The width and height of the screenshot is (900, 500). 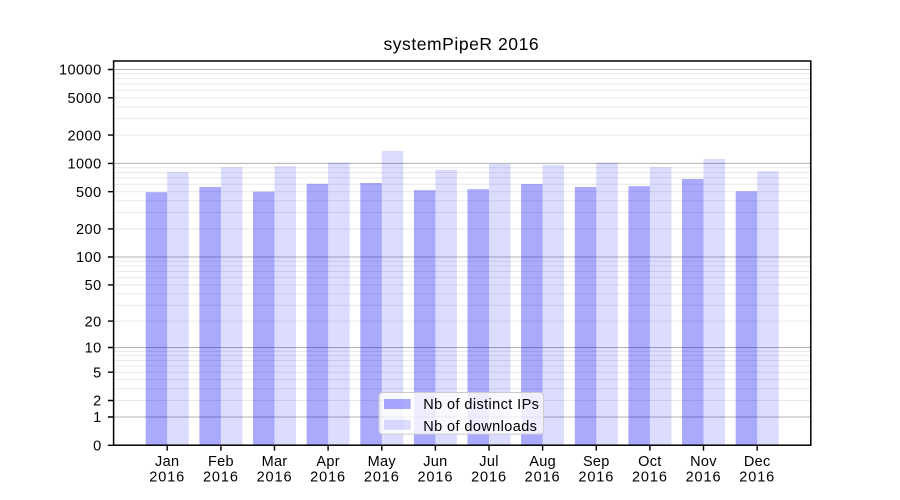 I want to click on svg-text: 500, so click(x=89, y=193).